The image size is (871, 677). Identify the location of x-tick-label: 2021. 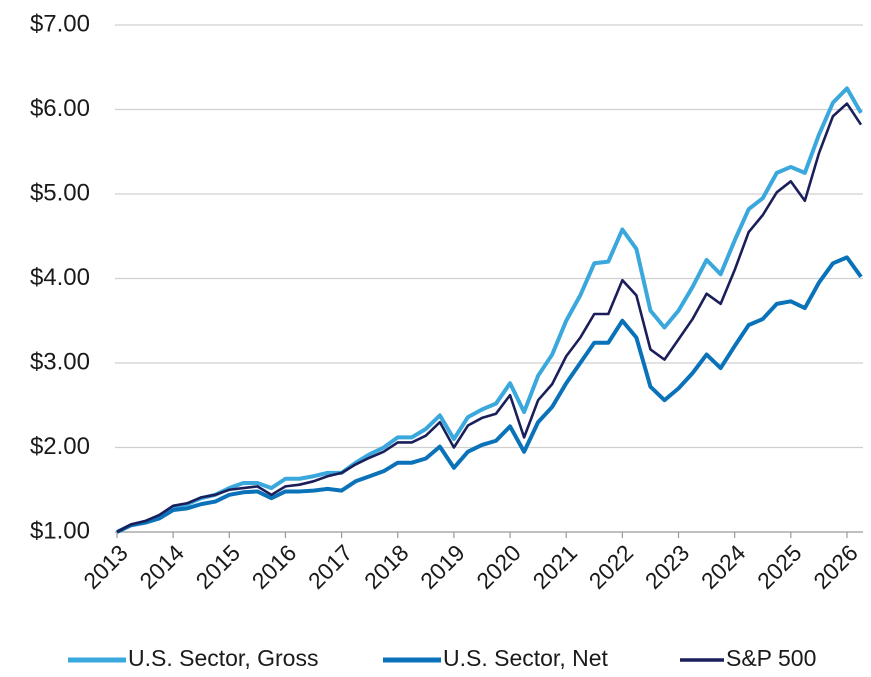
(554, 566).